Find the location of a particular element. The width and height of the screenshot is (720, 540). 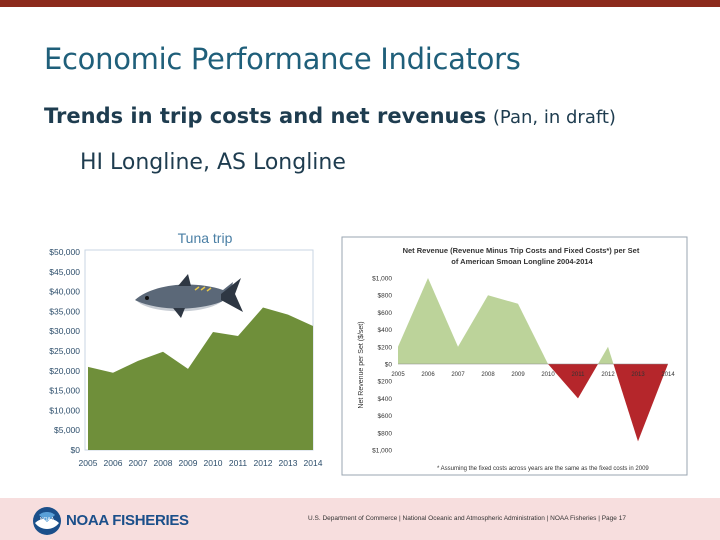

tuna-y-tick: $10,000 is located at coordinates (64, 410).